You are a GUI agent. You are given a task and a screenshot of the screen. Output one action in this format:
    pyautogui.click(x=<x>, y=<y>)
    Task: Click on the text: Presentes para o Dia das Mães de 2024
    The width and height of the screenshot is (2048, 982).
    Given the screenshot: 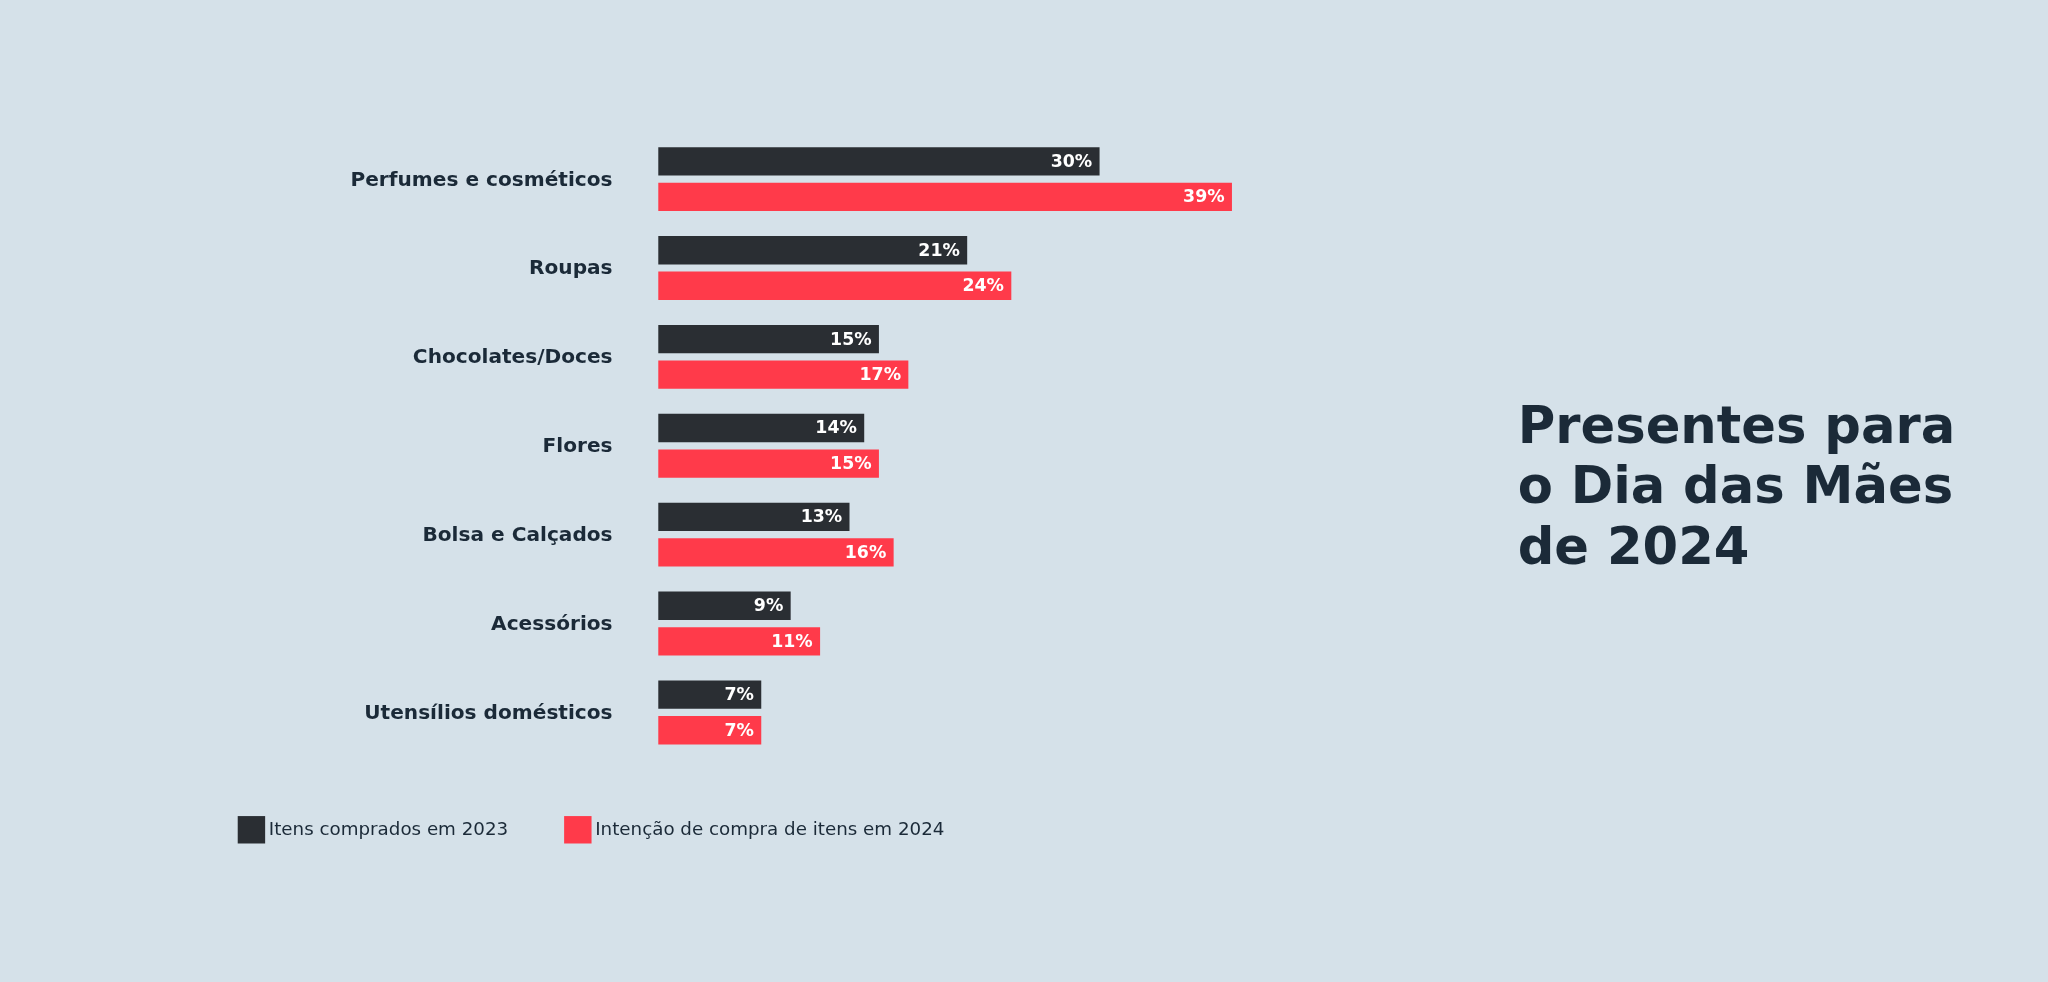 What is the action you would take?
    pyautogui.click(x=1736, y=485)
    